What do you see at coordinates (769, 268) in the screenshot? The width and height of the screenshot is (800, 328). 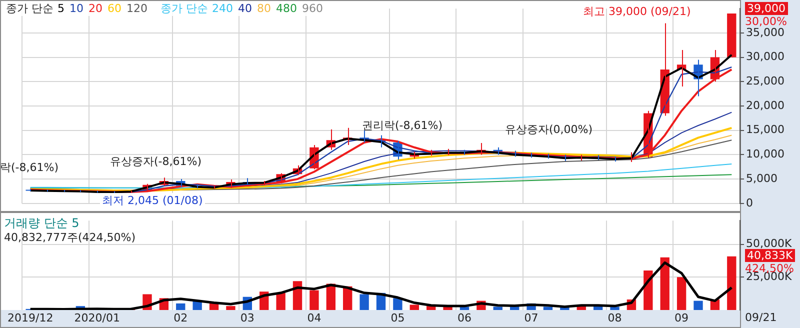 I see `text: 424,50%` at bounding box center [769, 268].